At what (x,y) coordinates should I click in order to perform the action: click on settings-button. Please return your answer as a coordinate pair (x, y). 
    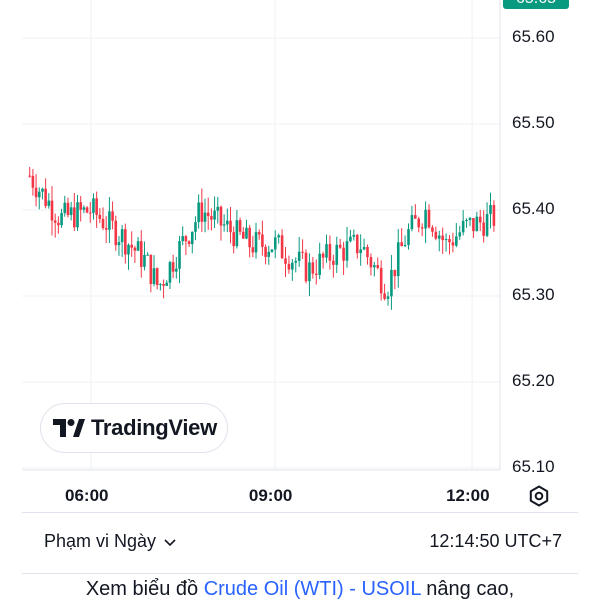
    Looking at the image, I should click on (539, 496).